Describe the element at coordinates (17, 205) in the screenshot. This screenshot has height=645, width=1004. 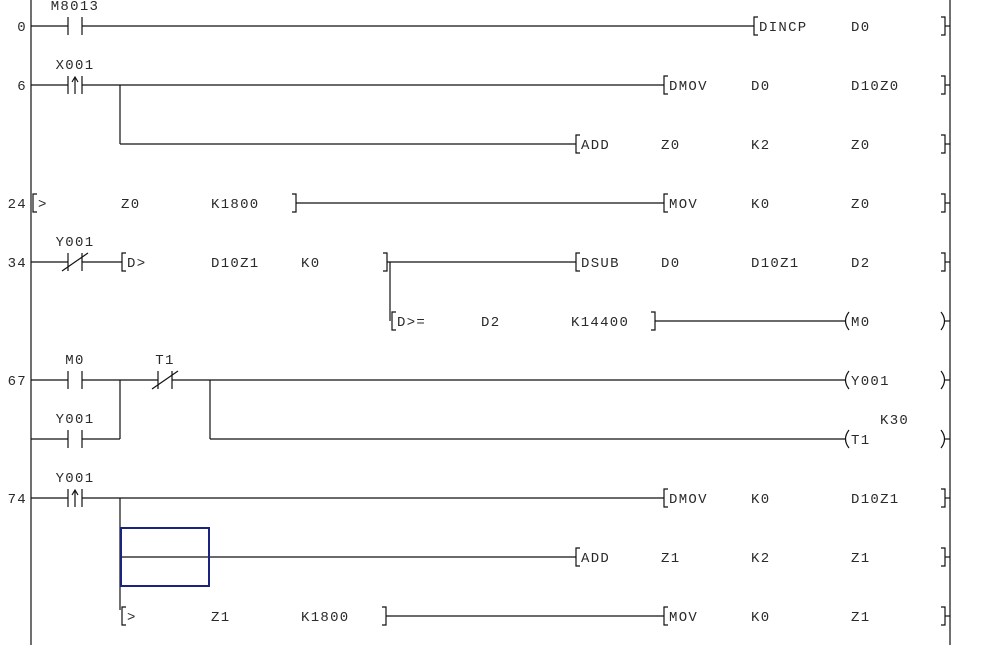
I see `step-number: 24` at that location.